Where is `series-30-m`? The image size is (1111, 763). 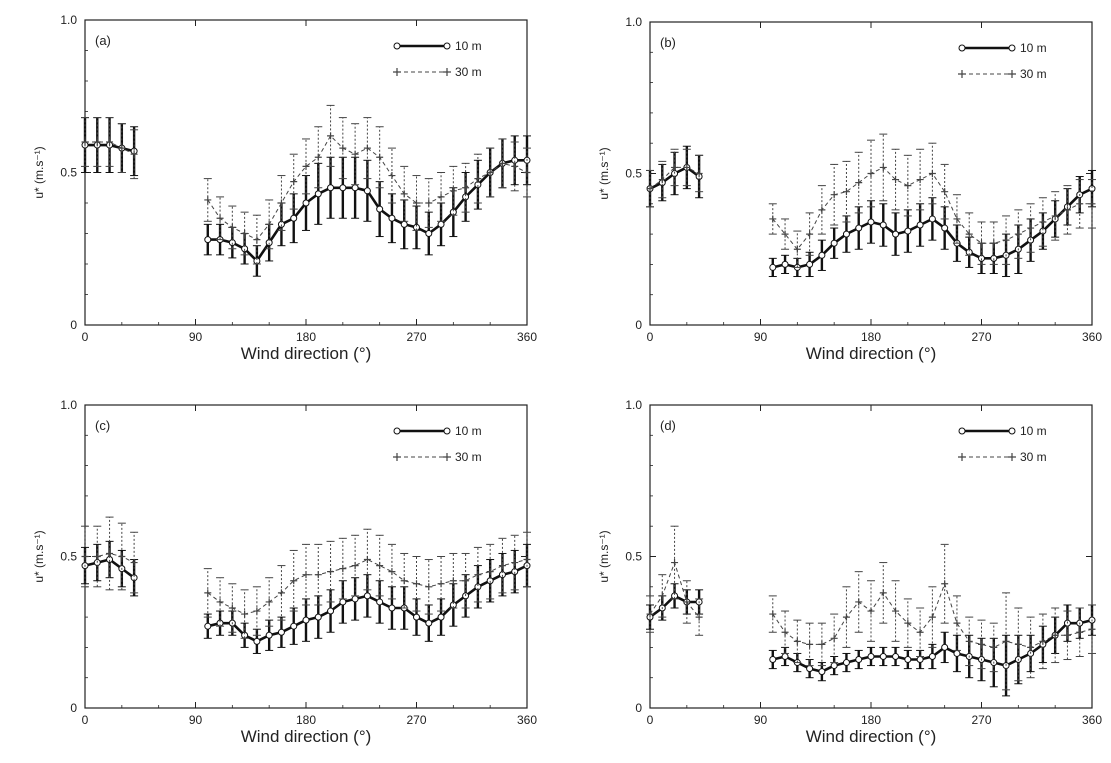
series-30-m is located at coordinates (306, 577).